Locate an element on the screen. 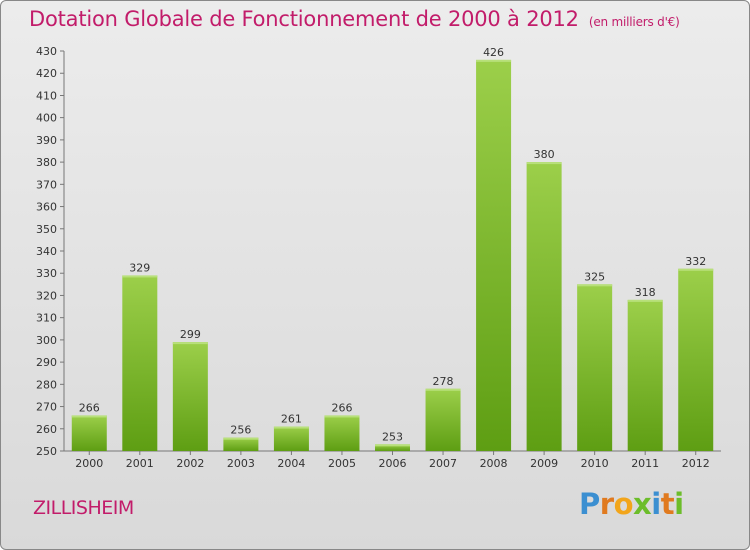 The height and width of the screenshot is (550, 750). bar-2009 is located at coordinates (544, 306).